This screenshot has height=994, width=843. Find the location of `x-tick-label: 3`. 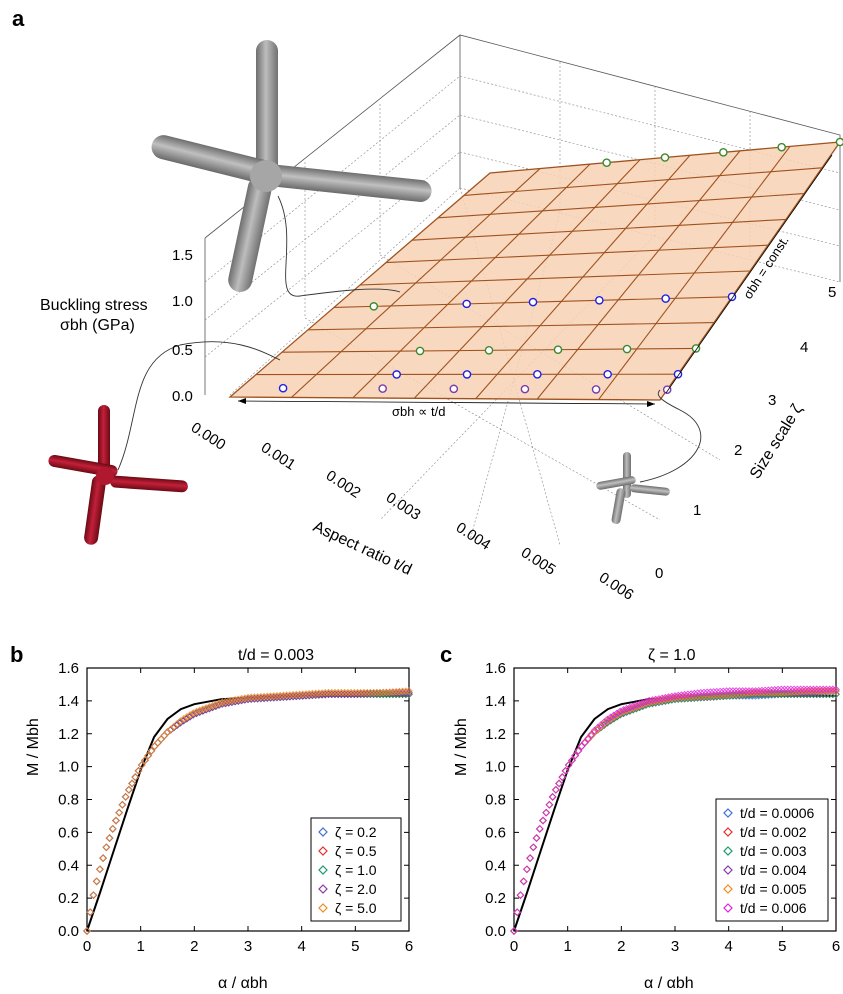

x-tick-label: 3 is located at coordinates (248, 946).